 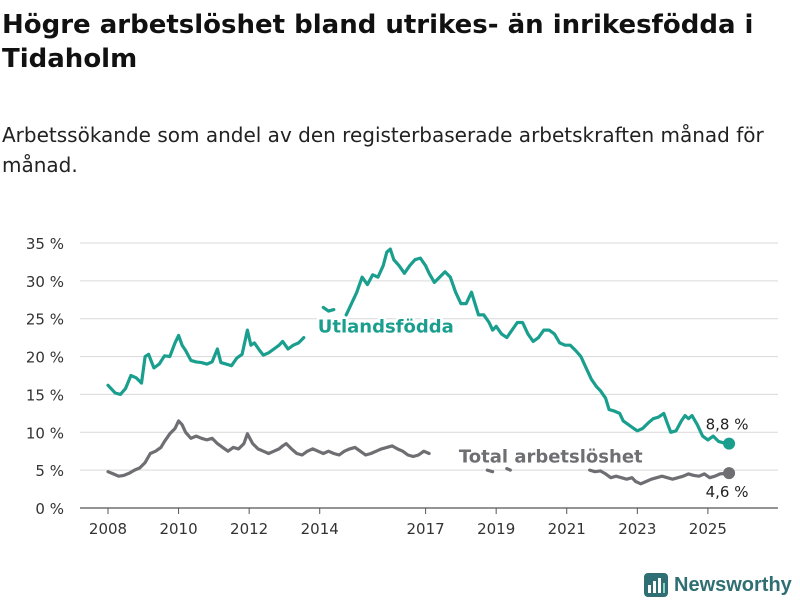 What do you see at coordinates (729, 443) in the screenshot?
I see `end-point-foreign-born` at bounding box center [729, 443].